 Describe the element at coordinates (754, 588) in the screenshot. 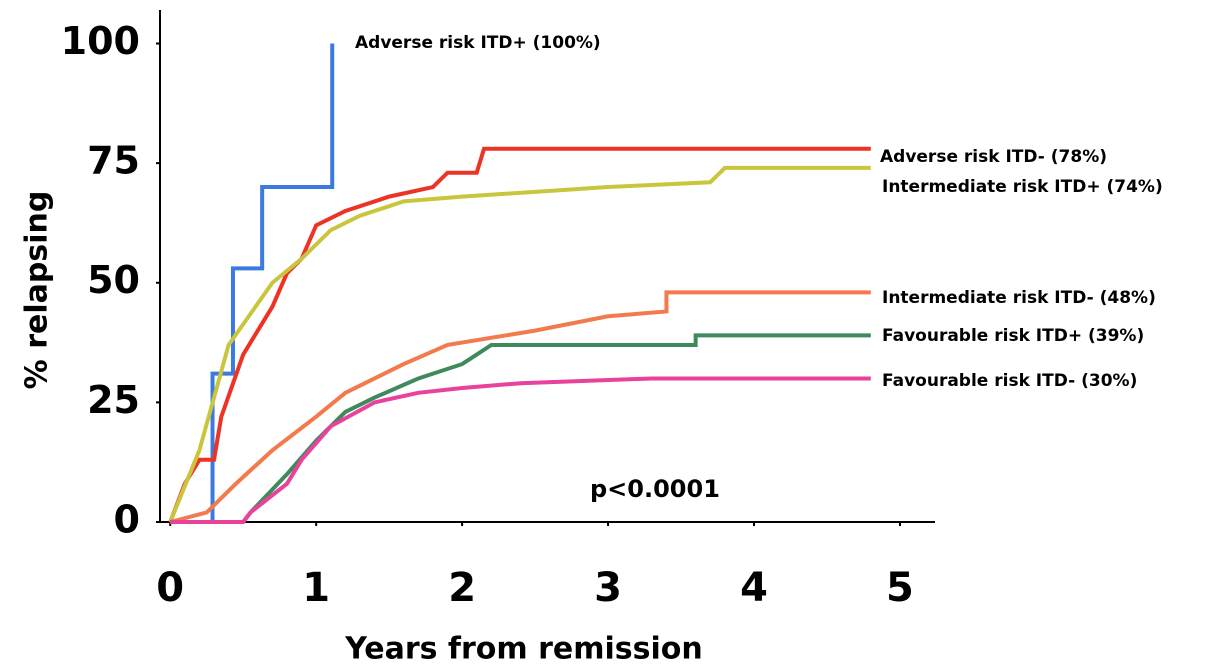

I see `x-tick-label: 4` at that location.